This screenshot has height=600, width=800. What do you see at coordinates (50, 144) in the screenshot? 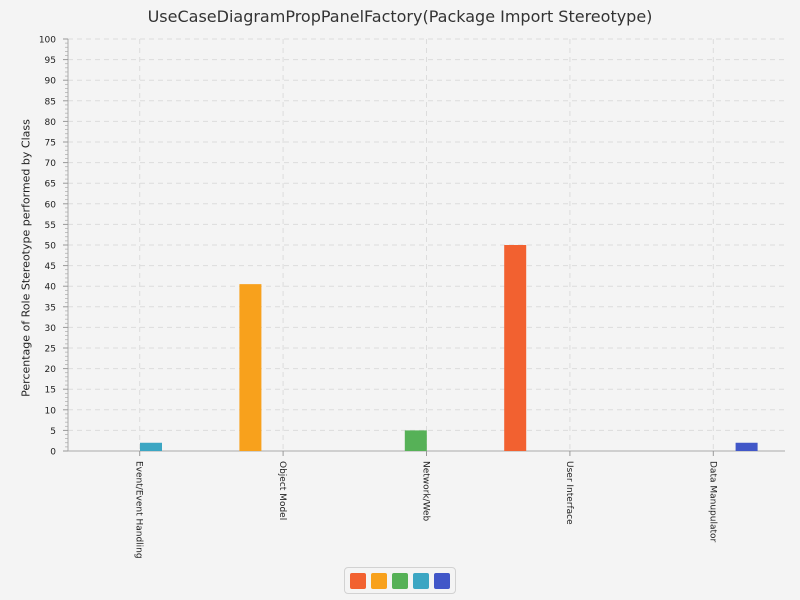
I see `y-tick-label: 75` at bounding box center [50, 144].